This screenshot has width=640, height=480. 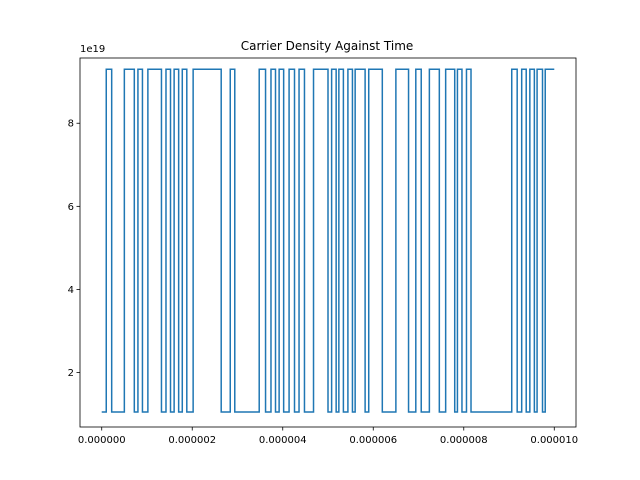 I want to click on x-tick-label: 0.000006, so click(x=373, y=440).